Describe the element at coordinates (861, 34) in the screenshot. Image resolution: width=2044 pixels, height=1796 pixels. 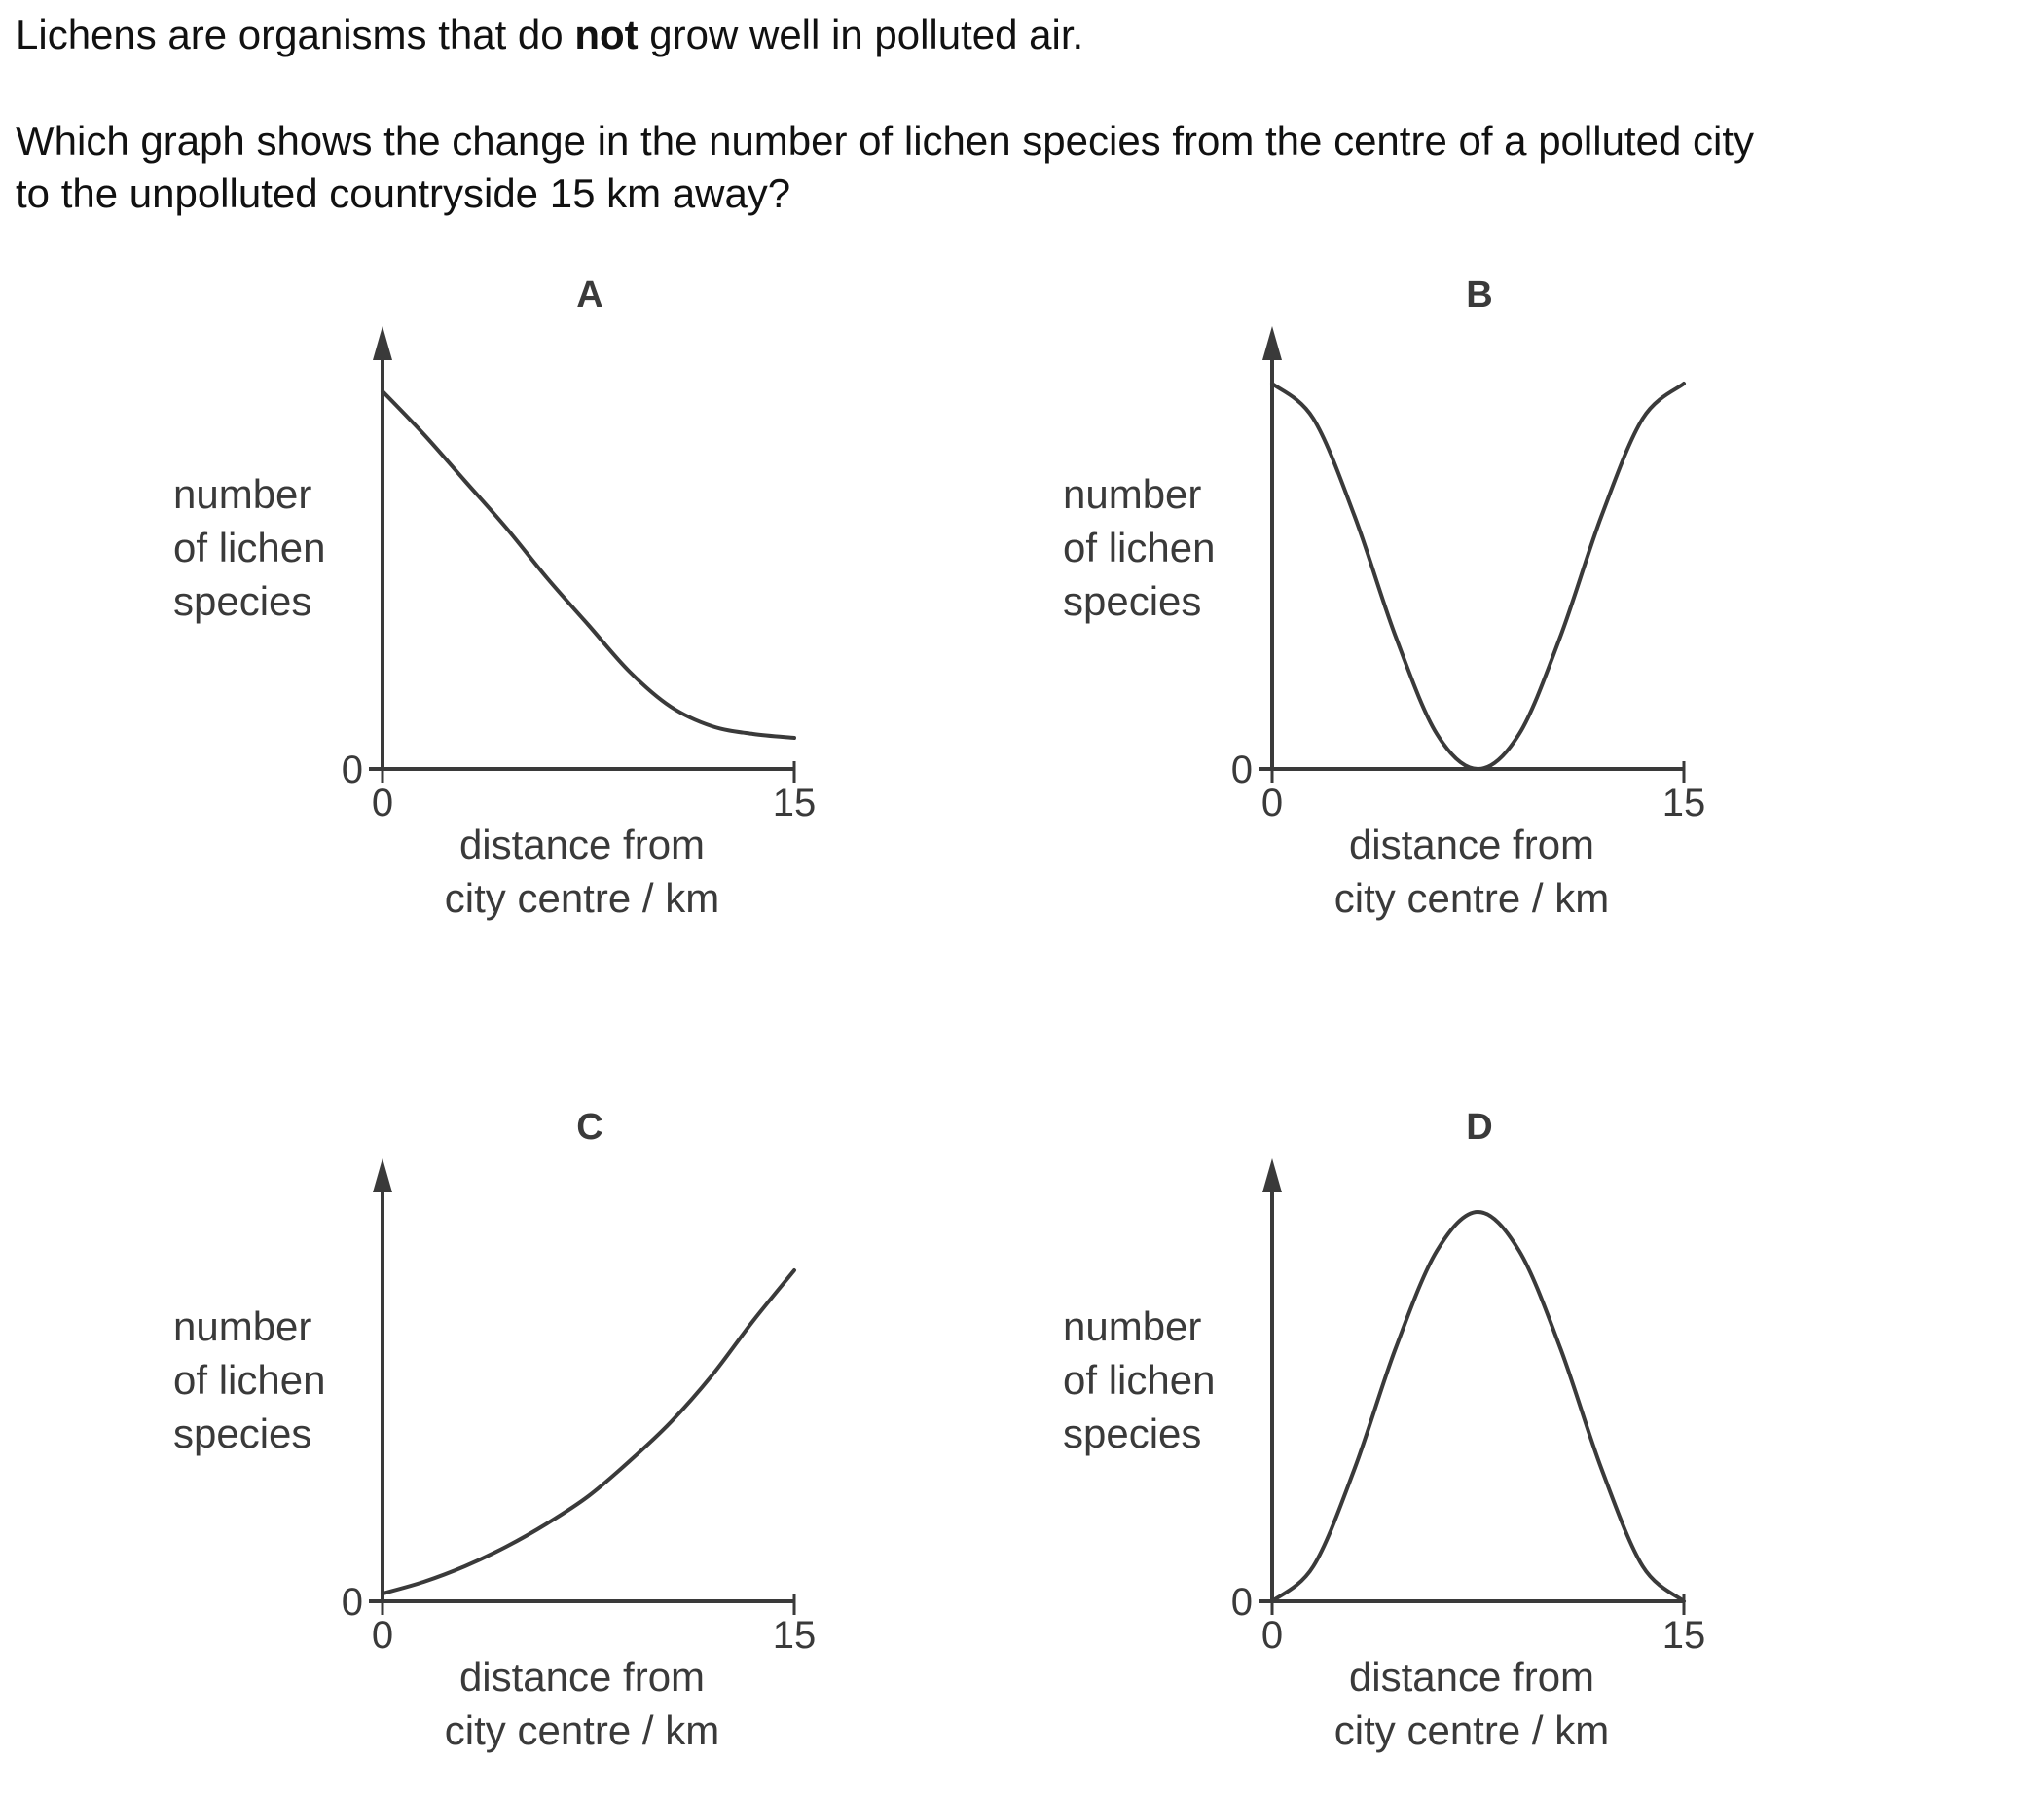
I see `intro-text-end: grow well in polluted air.` at that location.